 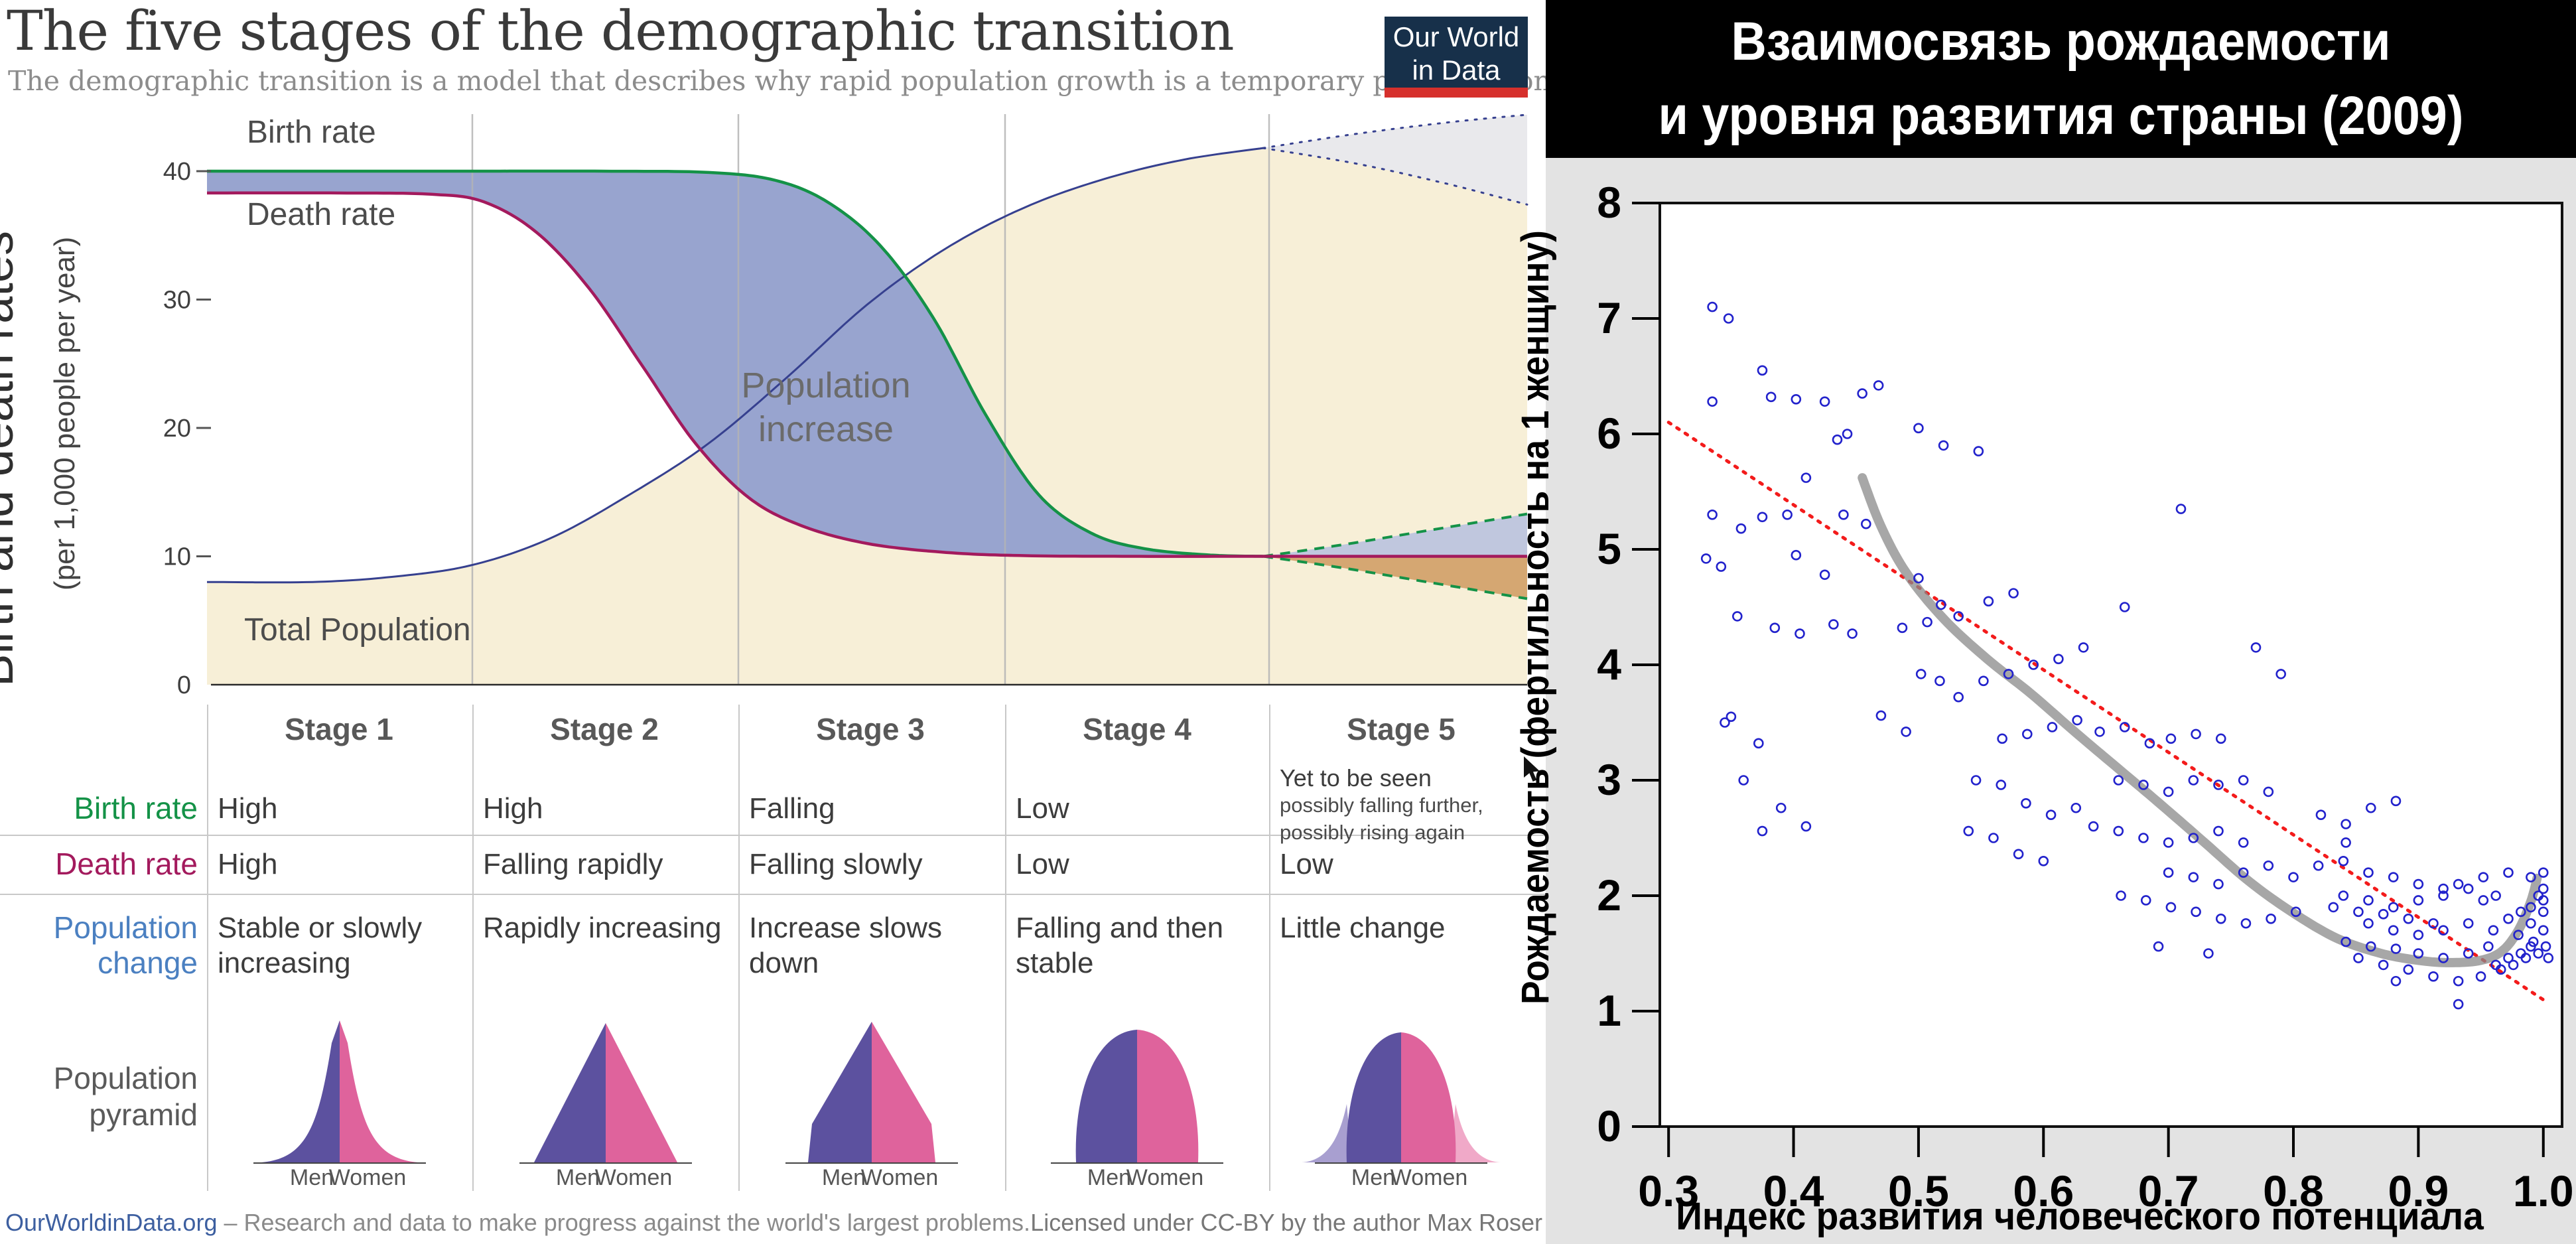 I want to click on cell-population-change-stage-5: Little change, so click(x=1363, y=928).